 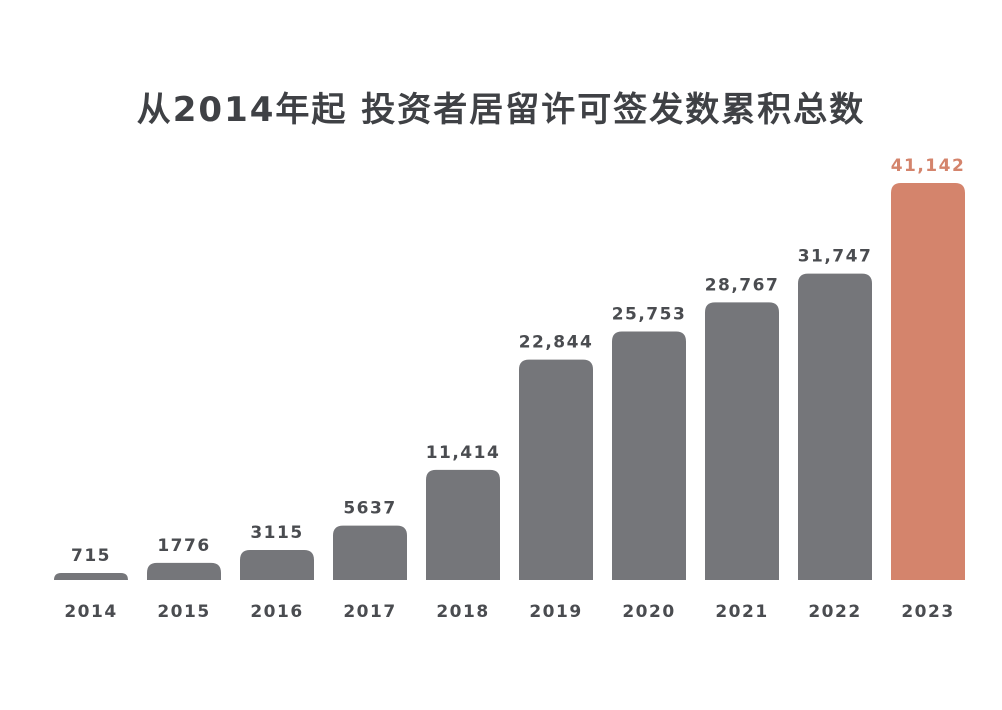 I want to click on value-label-2018: 11,414, so click(x=463, y=453).